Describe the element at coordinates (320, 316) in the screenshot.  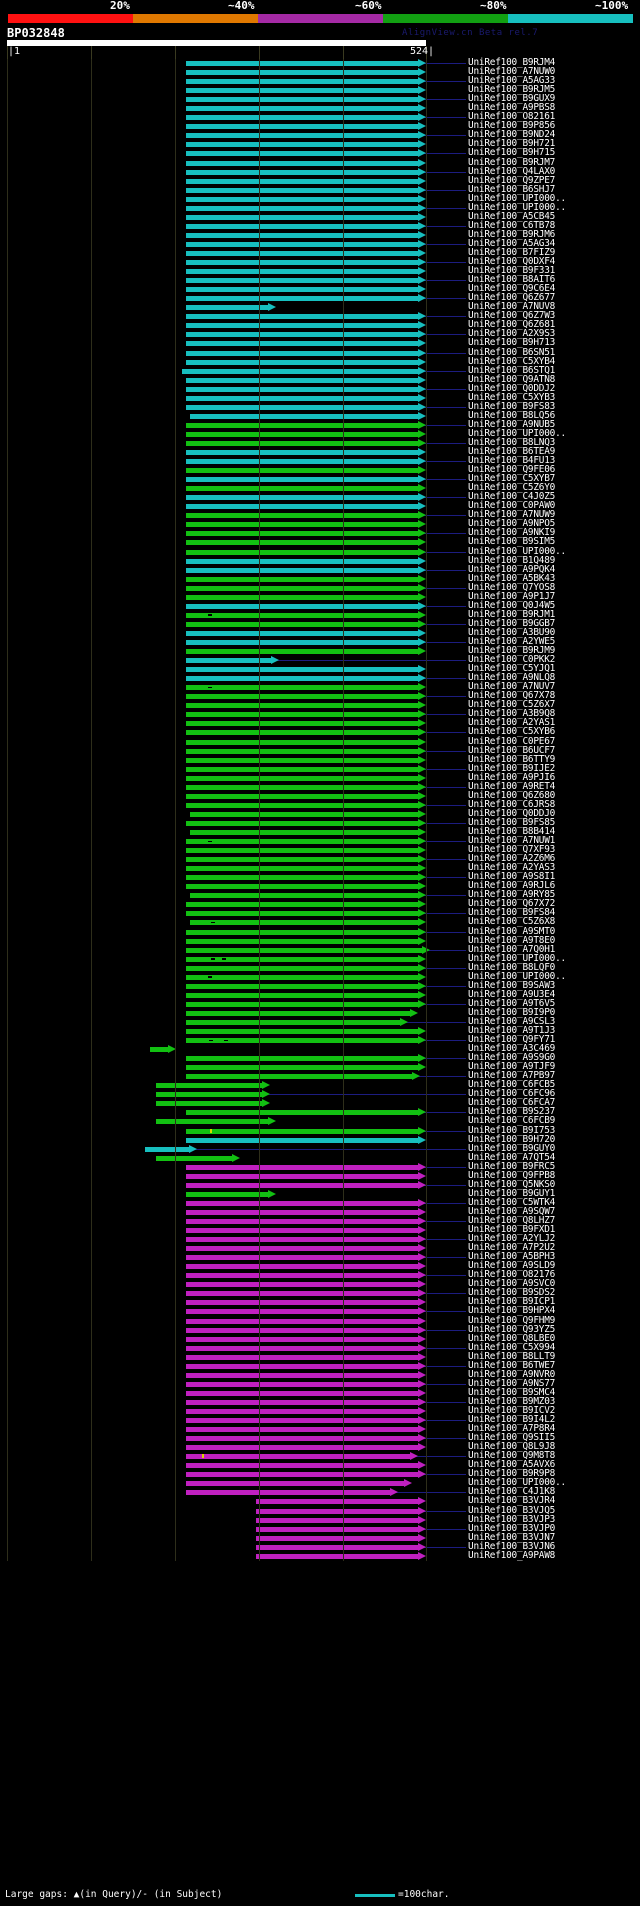
I see `alignment-row: UniRef100_Q6Z7W3` at that location.